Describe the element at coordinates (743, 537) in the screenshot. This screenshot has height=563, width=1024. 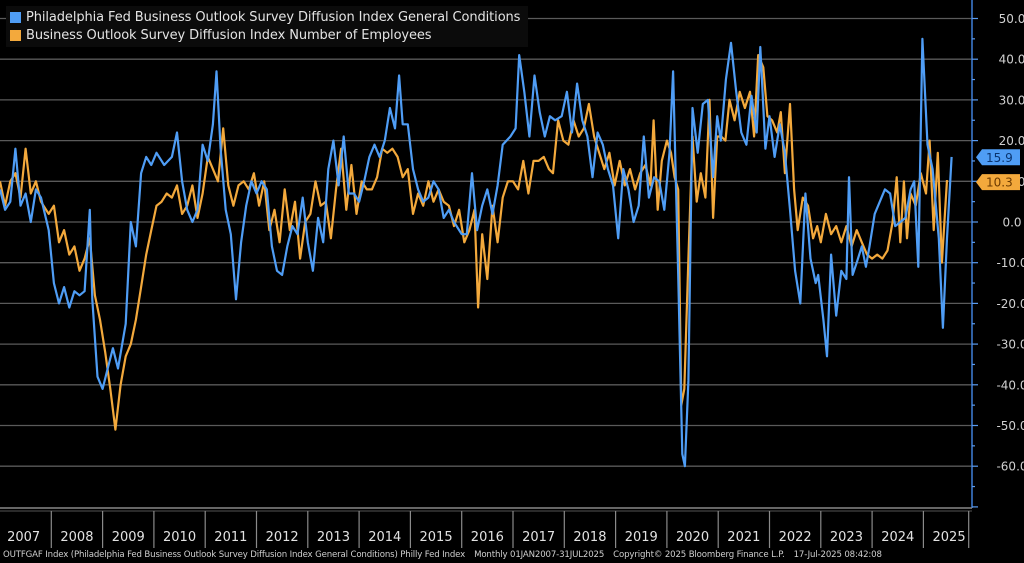
I see `x-tick-label: 2021` at that location.